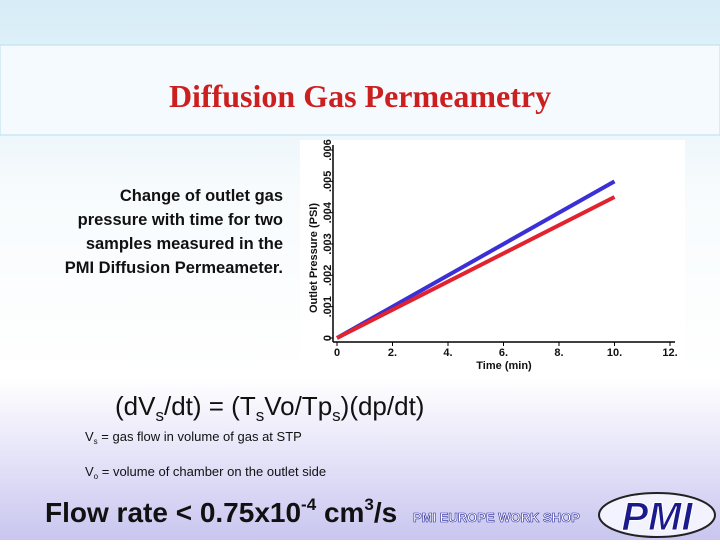 Image resolution: width=720 pixels, height=545 pixels. I want to click on logo-frame, so click(657, 515).